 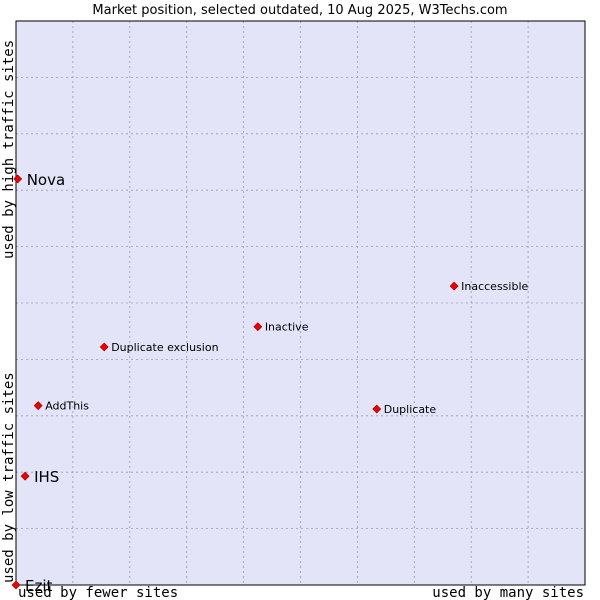 What do you see at coordinates (46, 180) in the screenshot?
I see `point-label: Nova` at bounding box center [46, 180].